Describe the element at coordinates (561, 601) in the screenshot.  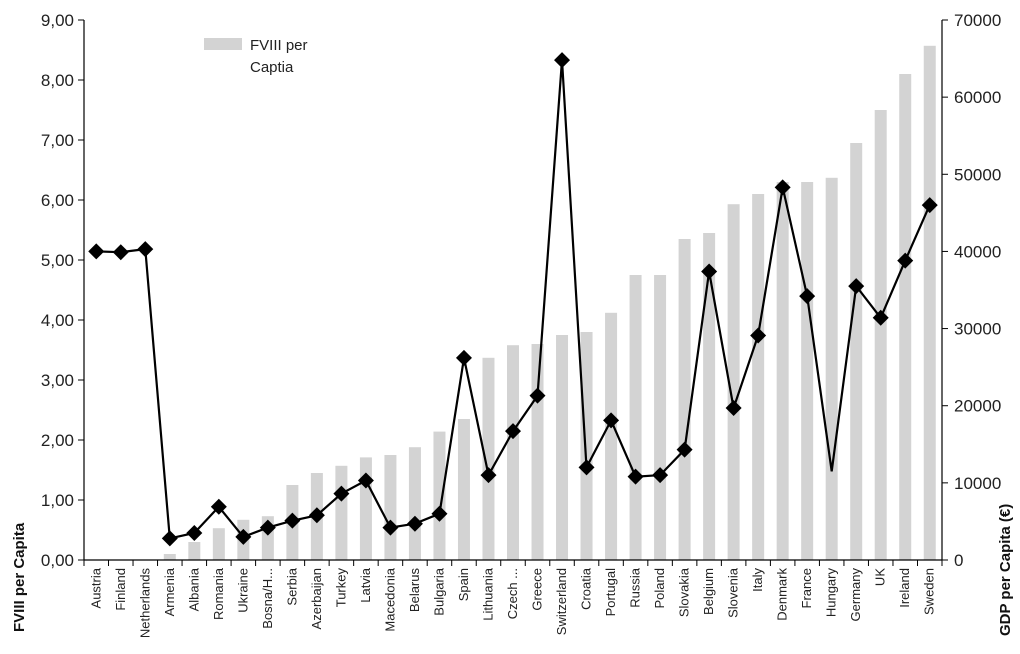
I see `category-label: Switzerland` at that location.